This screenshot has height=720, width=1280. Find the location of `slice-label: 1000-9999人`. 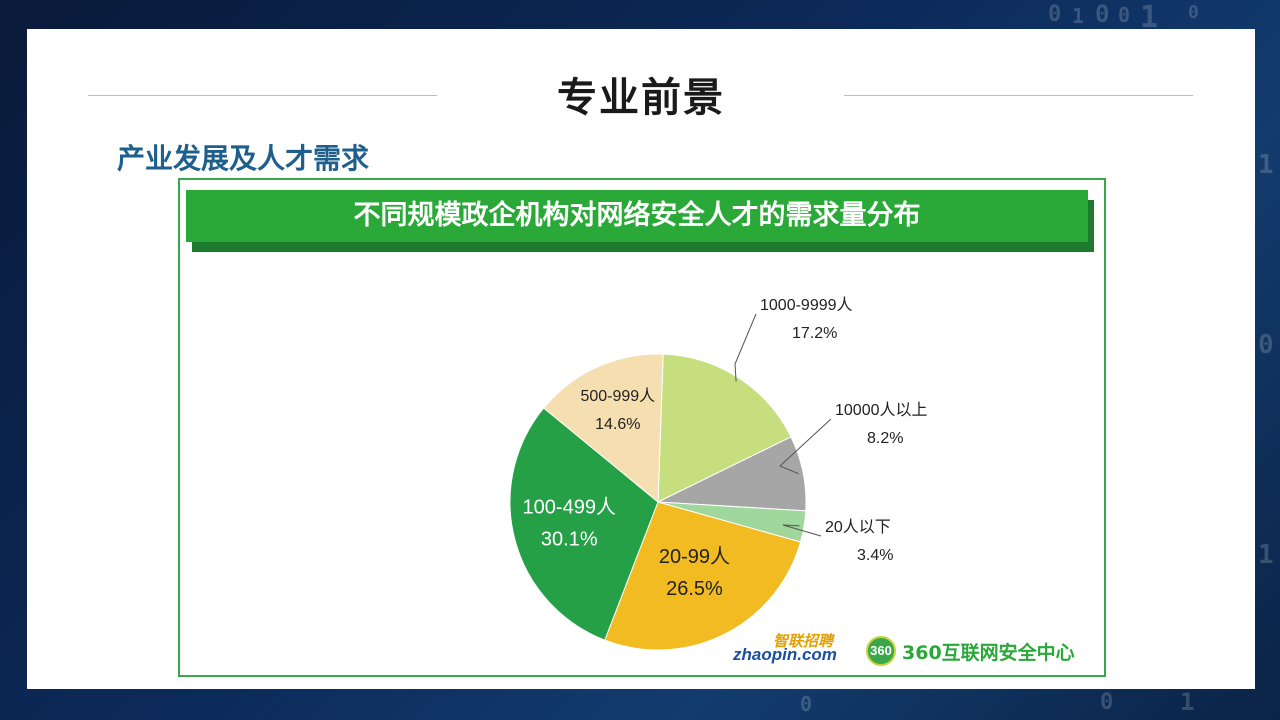

slice-label: 1000-9999人 is located at coordinates (806, 305).